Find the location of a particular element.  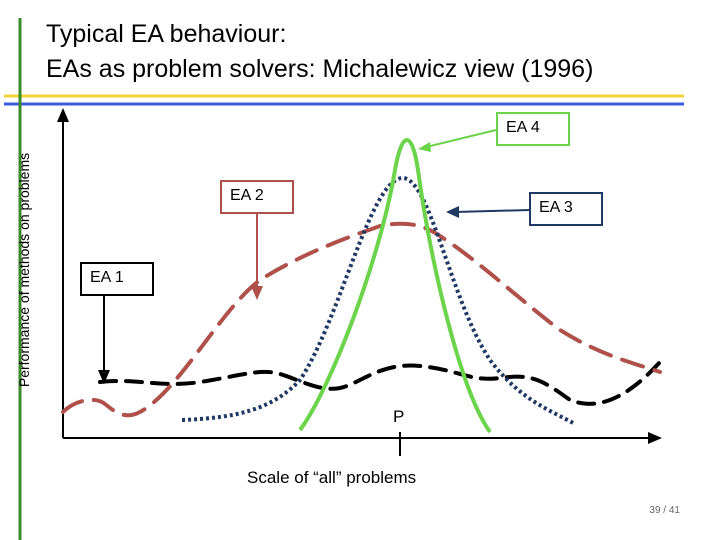

ea4-connector-arrow is located at coordinates (424, 147).